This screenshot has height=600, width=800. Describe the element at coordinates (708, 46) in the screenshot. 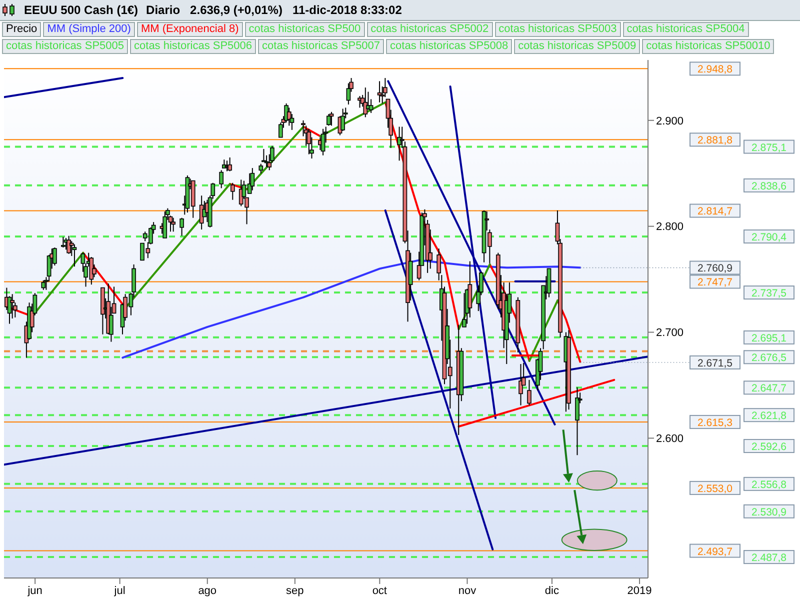

I see `text: cotas historicas SP50010` at that location.